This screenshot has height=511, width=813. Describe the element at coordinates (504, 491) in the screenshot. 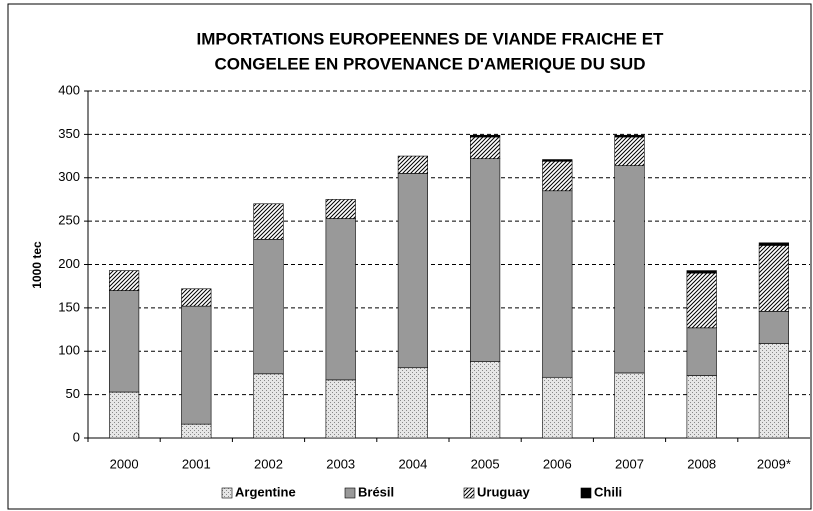

I see `legend-label: Uruguay` at that location.